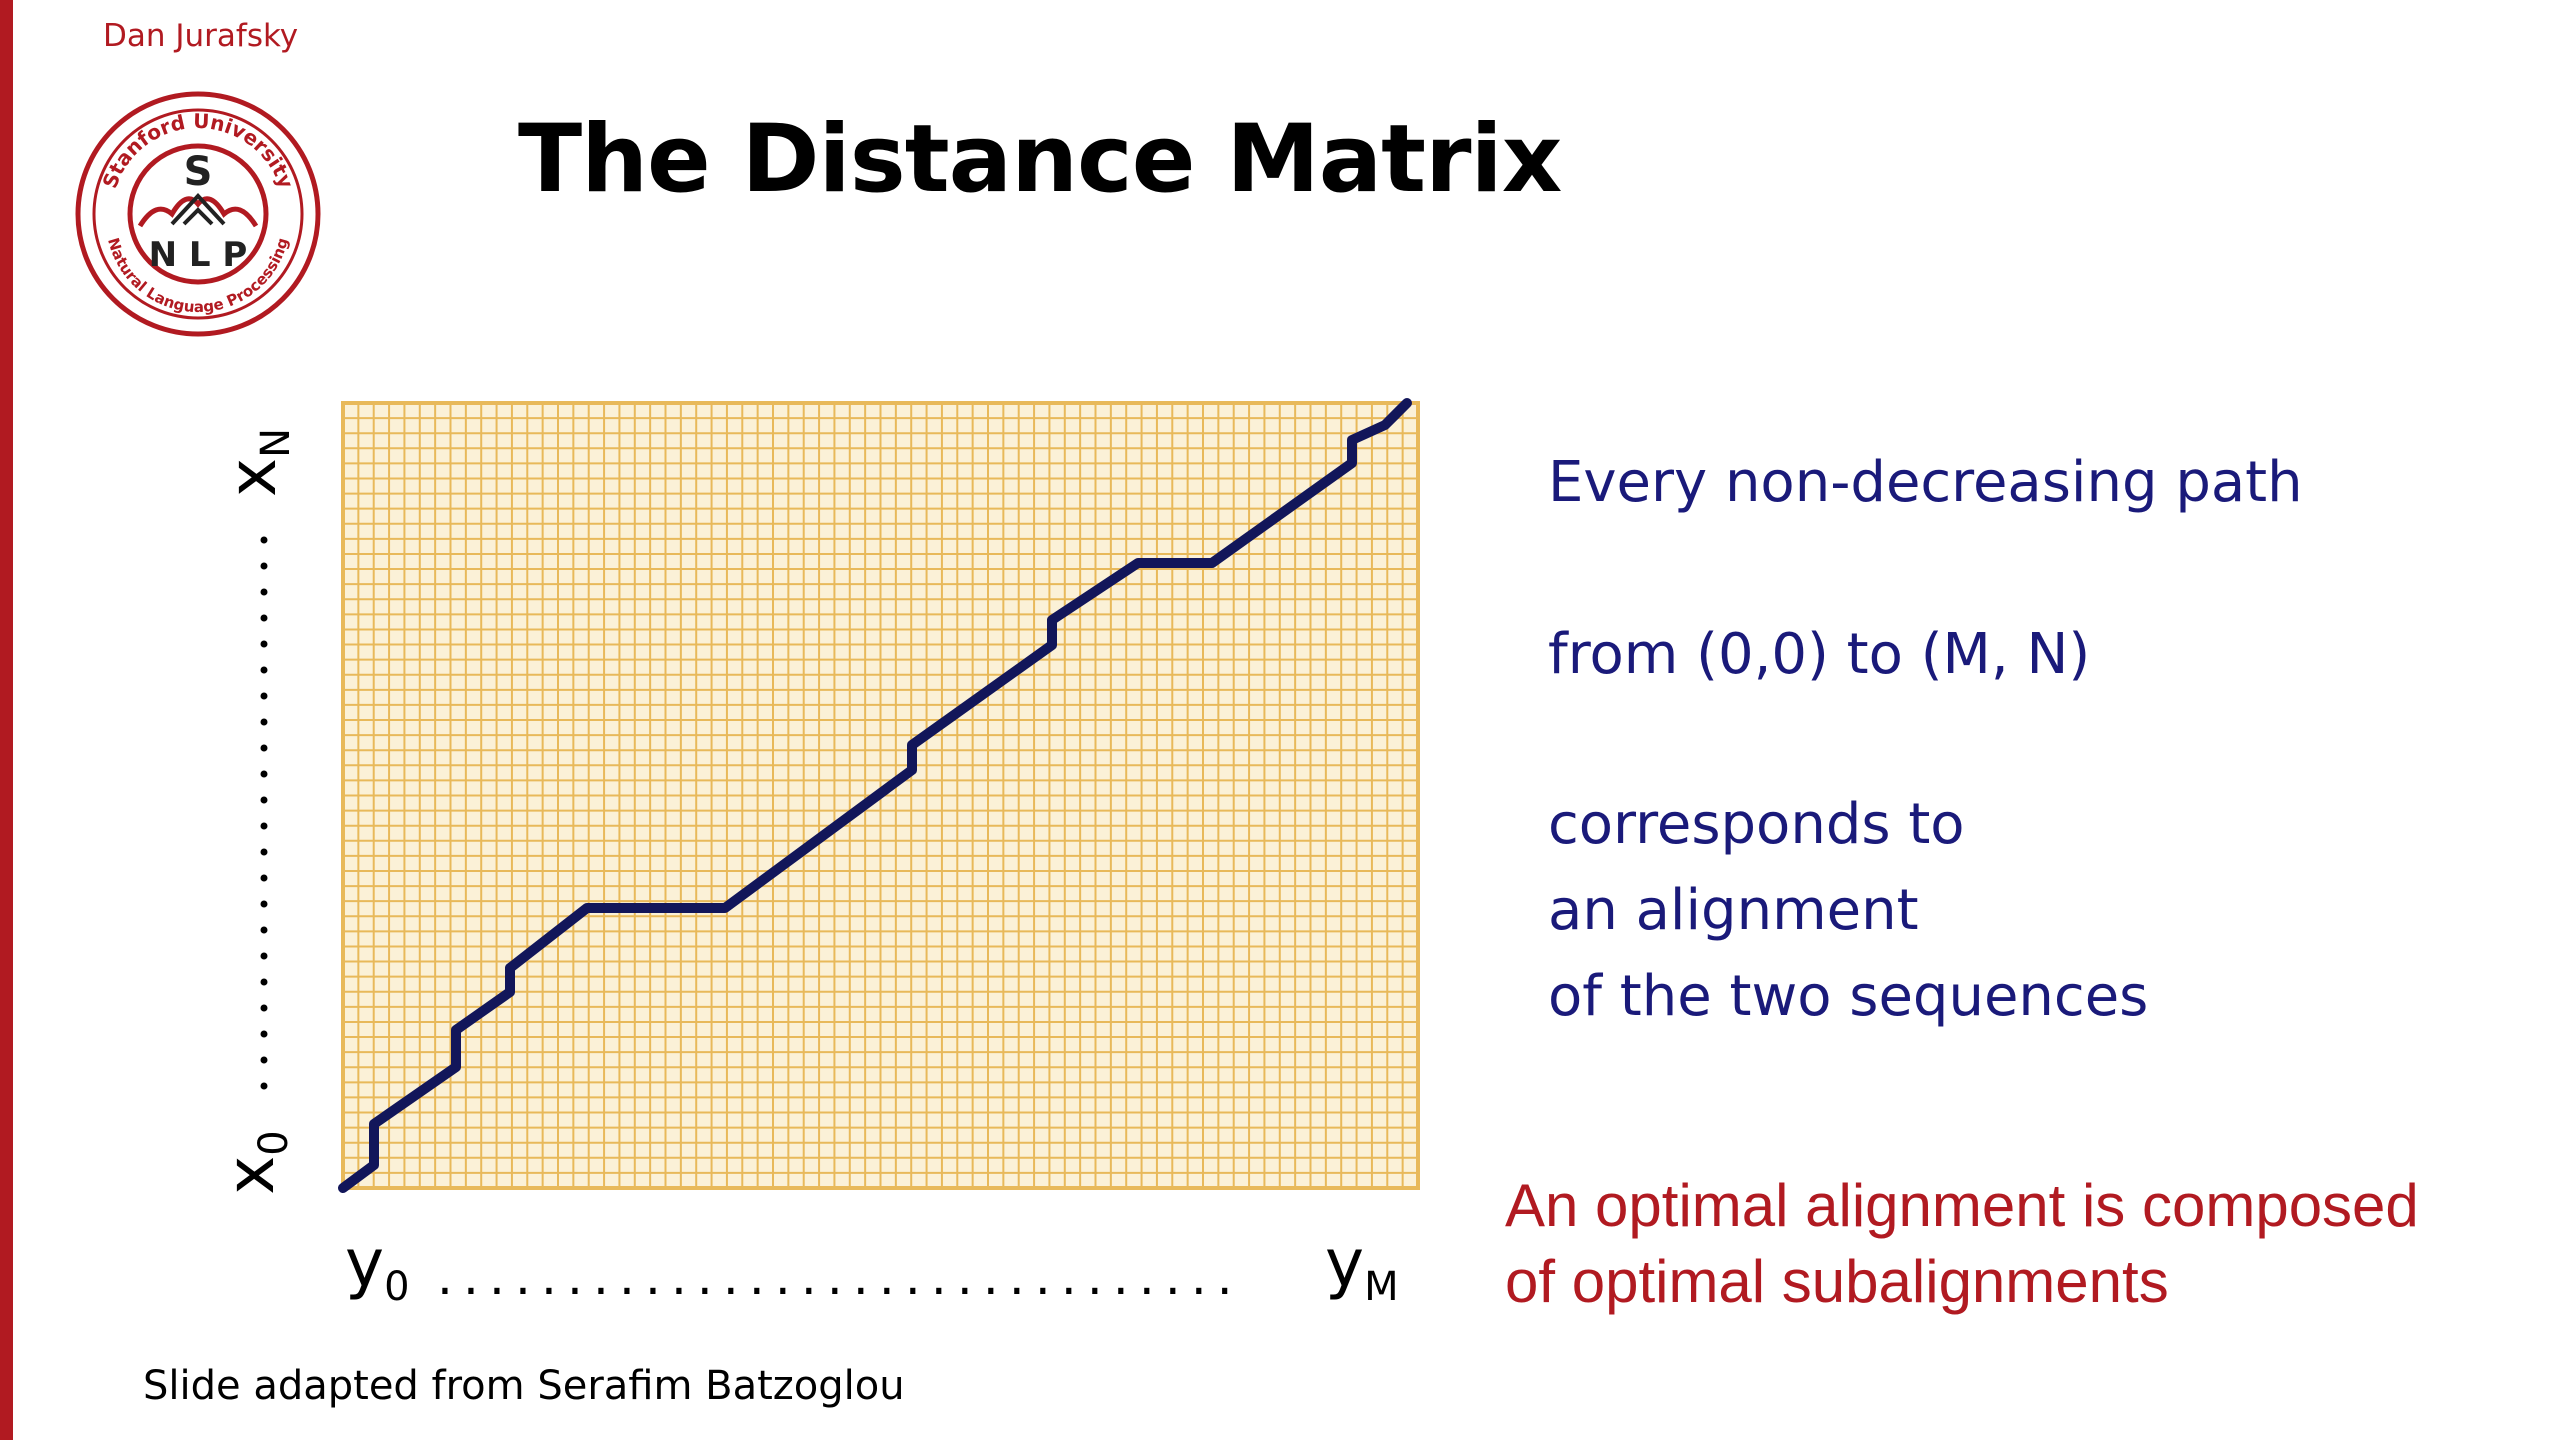 The image size is (2560, 1440). Describe the element at coordinates (524, 1386) in the screenshot. I see `slide-credit: Slide adapted from Serafim Batzoglou` at that location.